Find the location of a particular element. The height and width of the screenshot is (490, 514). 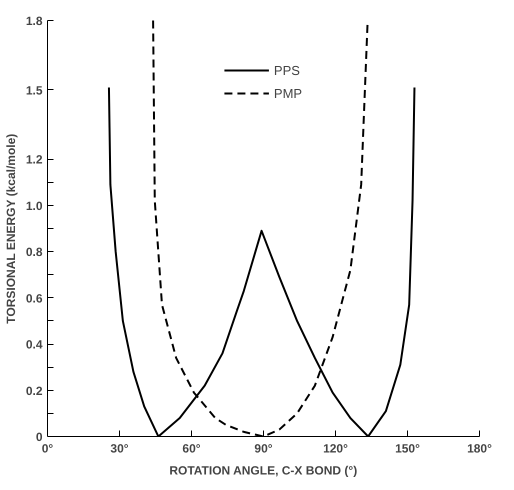

y-tick-label: 0.2 is located at coordinates (34, 391).